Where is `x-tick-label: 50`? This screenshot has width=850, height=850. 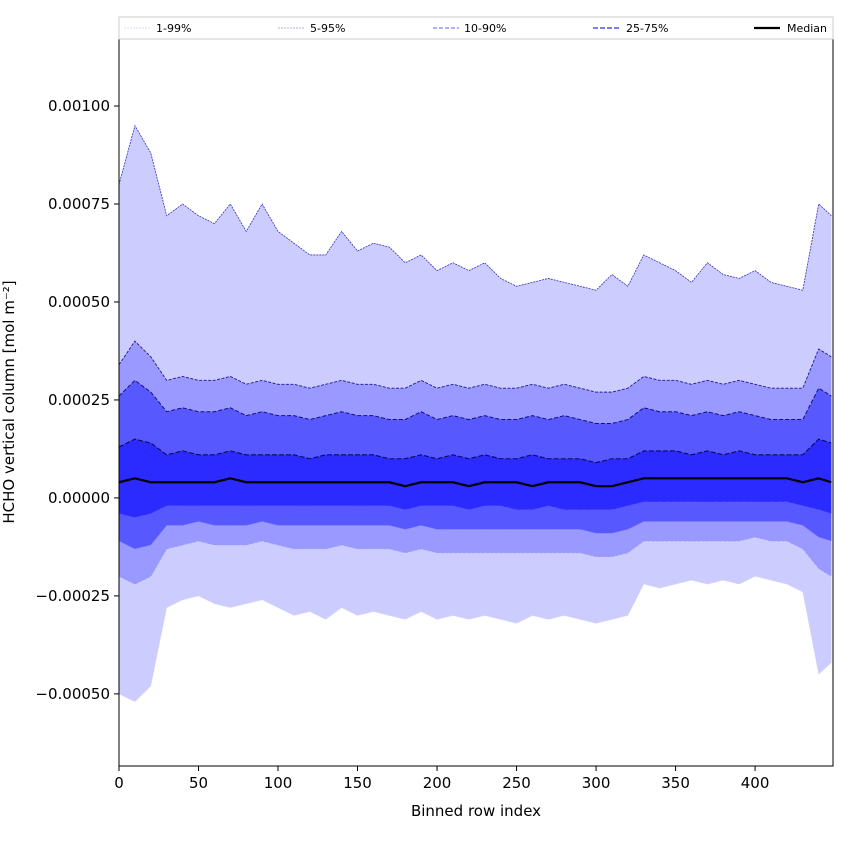
x-tick-label: 50 is located at coordinates (198, 783).